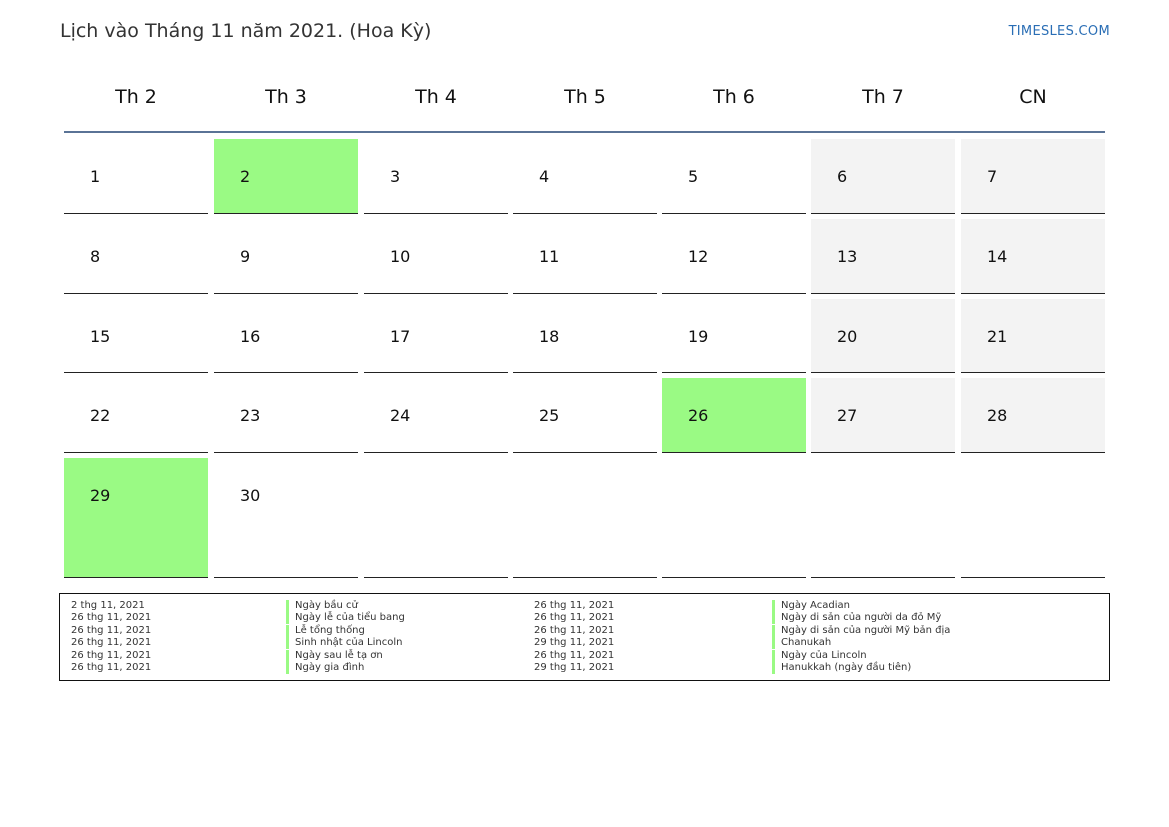  Describe the element at coordinates (100, 495) in the screenshot. I see `day-number: 29` at that location.